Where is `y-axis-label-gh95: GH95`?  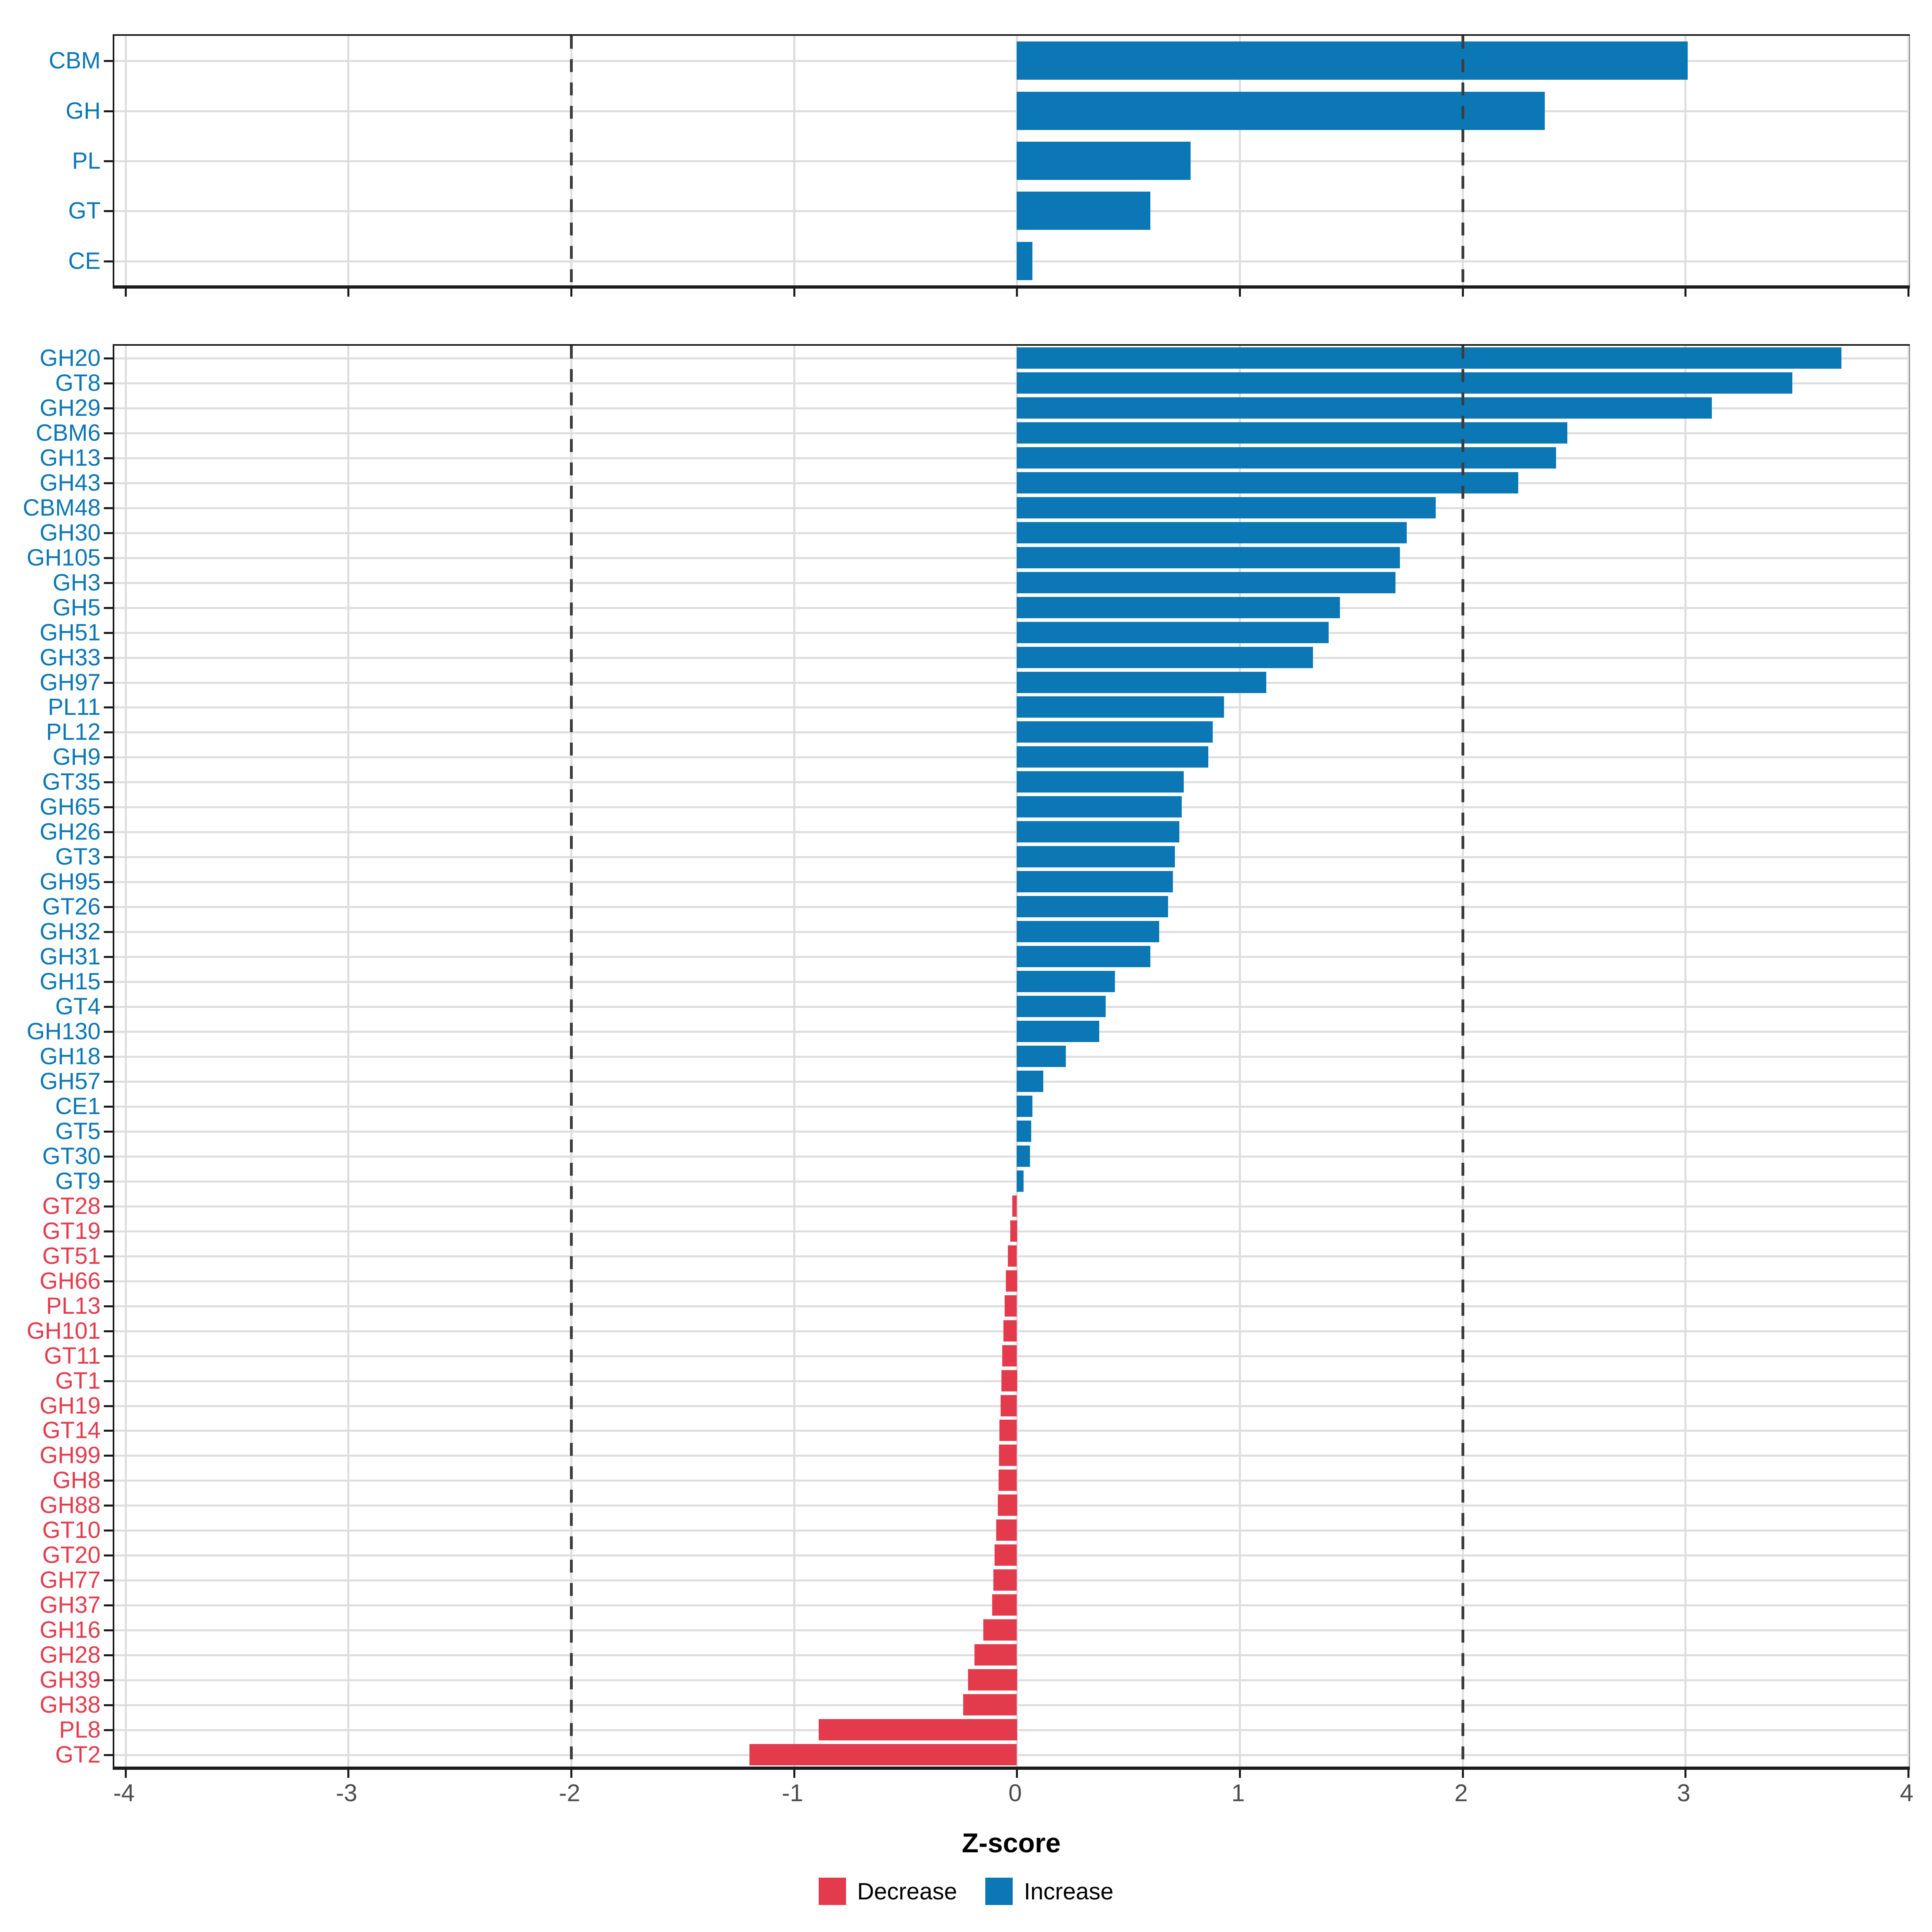 y-axis-label-gh95: GH95 is located at coordinates (70, 882).